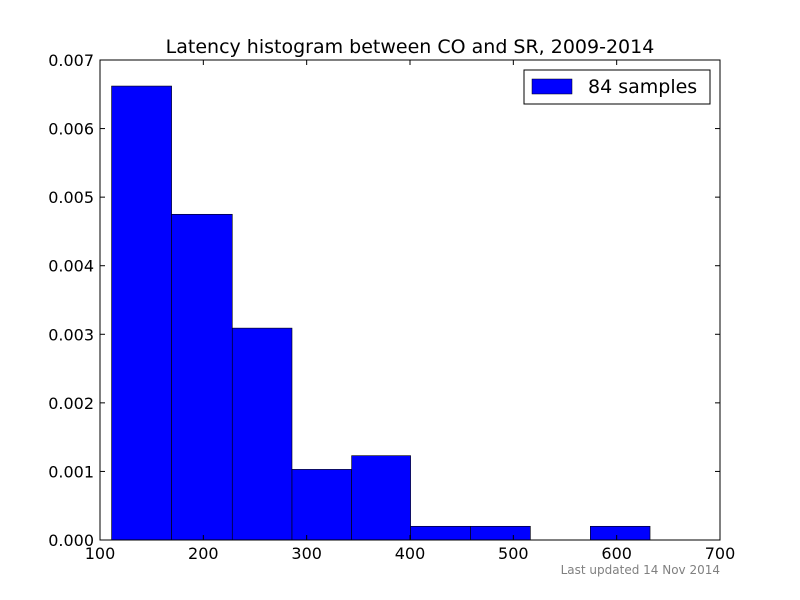 The height and width of the screenshot is (600, 800). I want to click on x-tick-label-1: 200, so click(203, 553).